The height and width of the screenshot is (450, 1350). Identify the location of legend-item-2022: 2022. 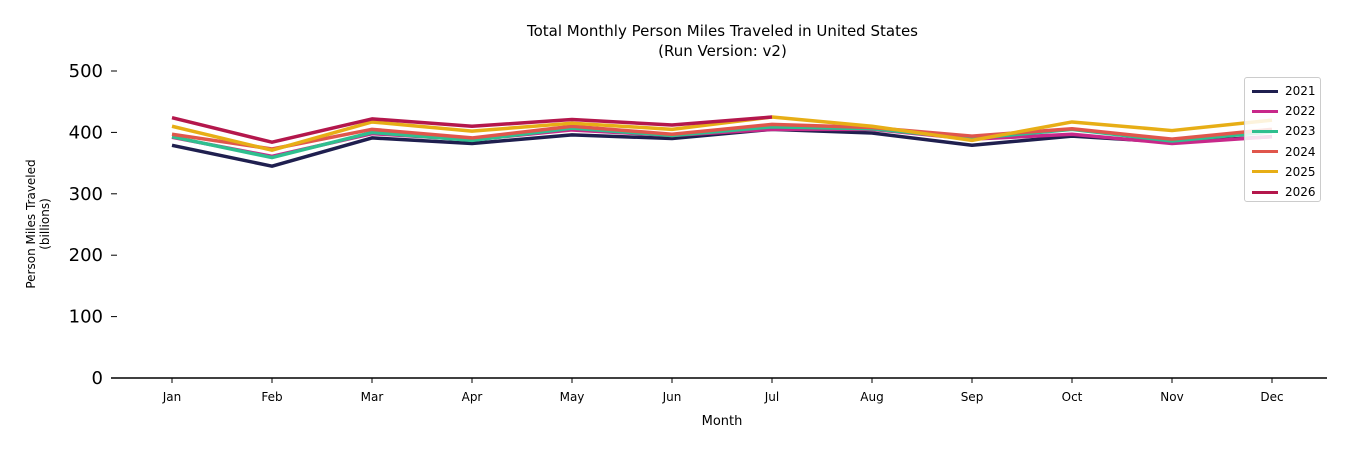
(1286, 111).